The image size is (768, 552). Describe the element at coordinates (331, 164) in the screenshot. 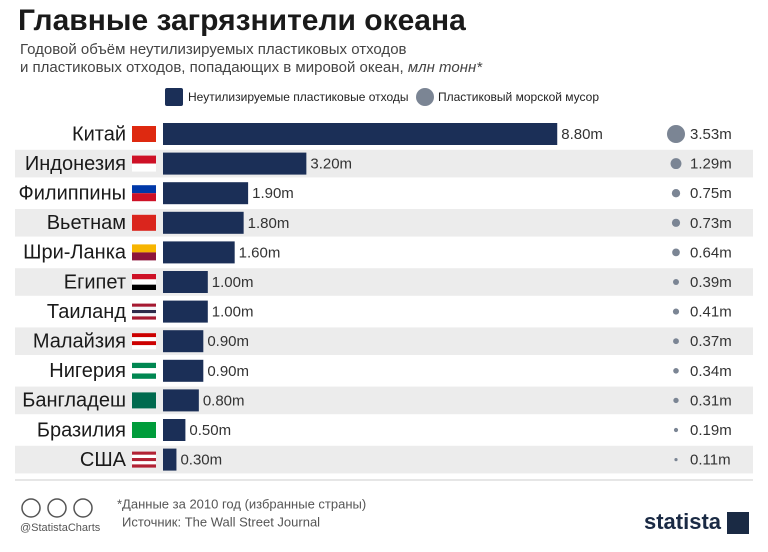

I see `data-label: 3.20m` at that location.